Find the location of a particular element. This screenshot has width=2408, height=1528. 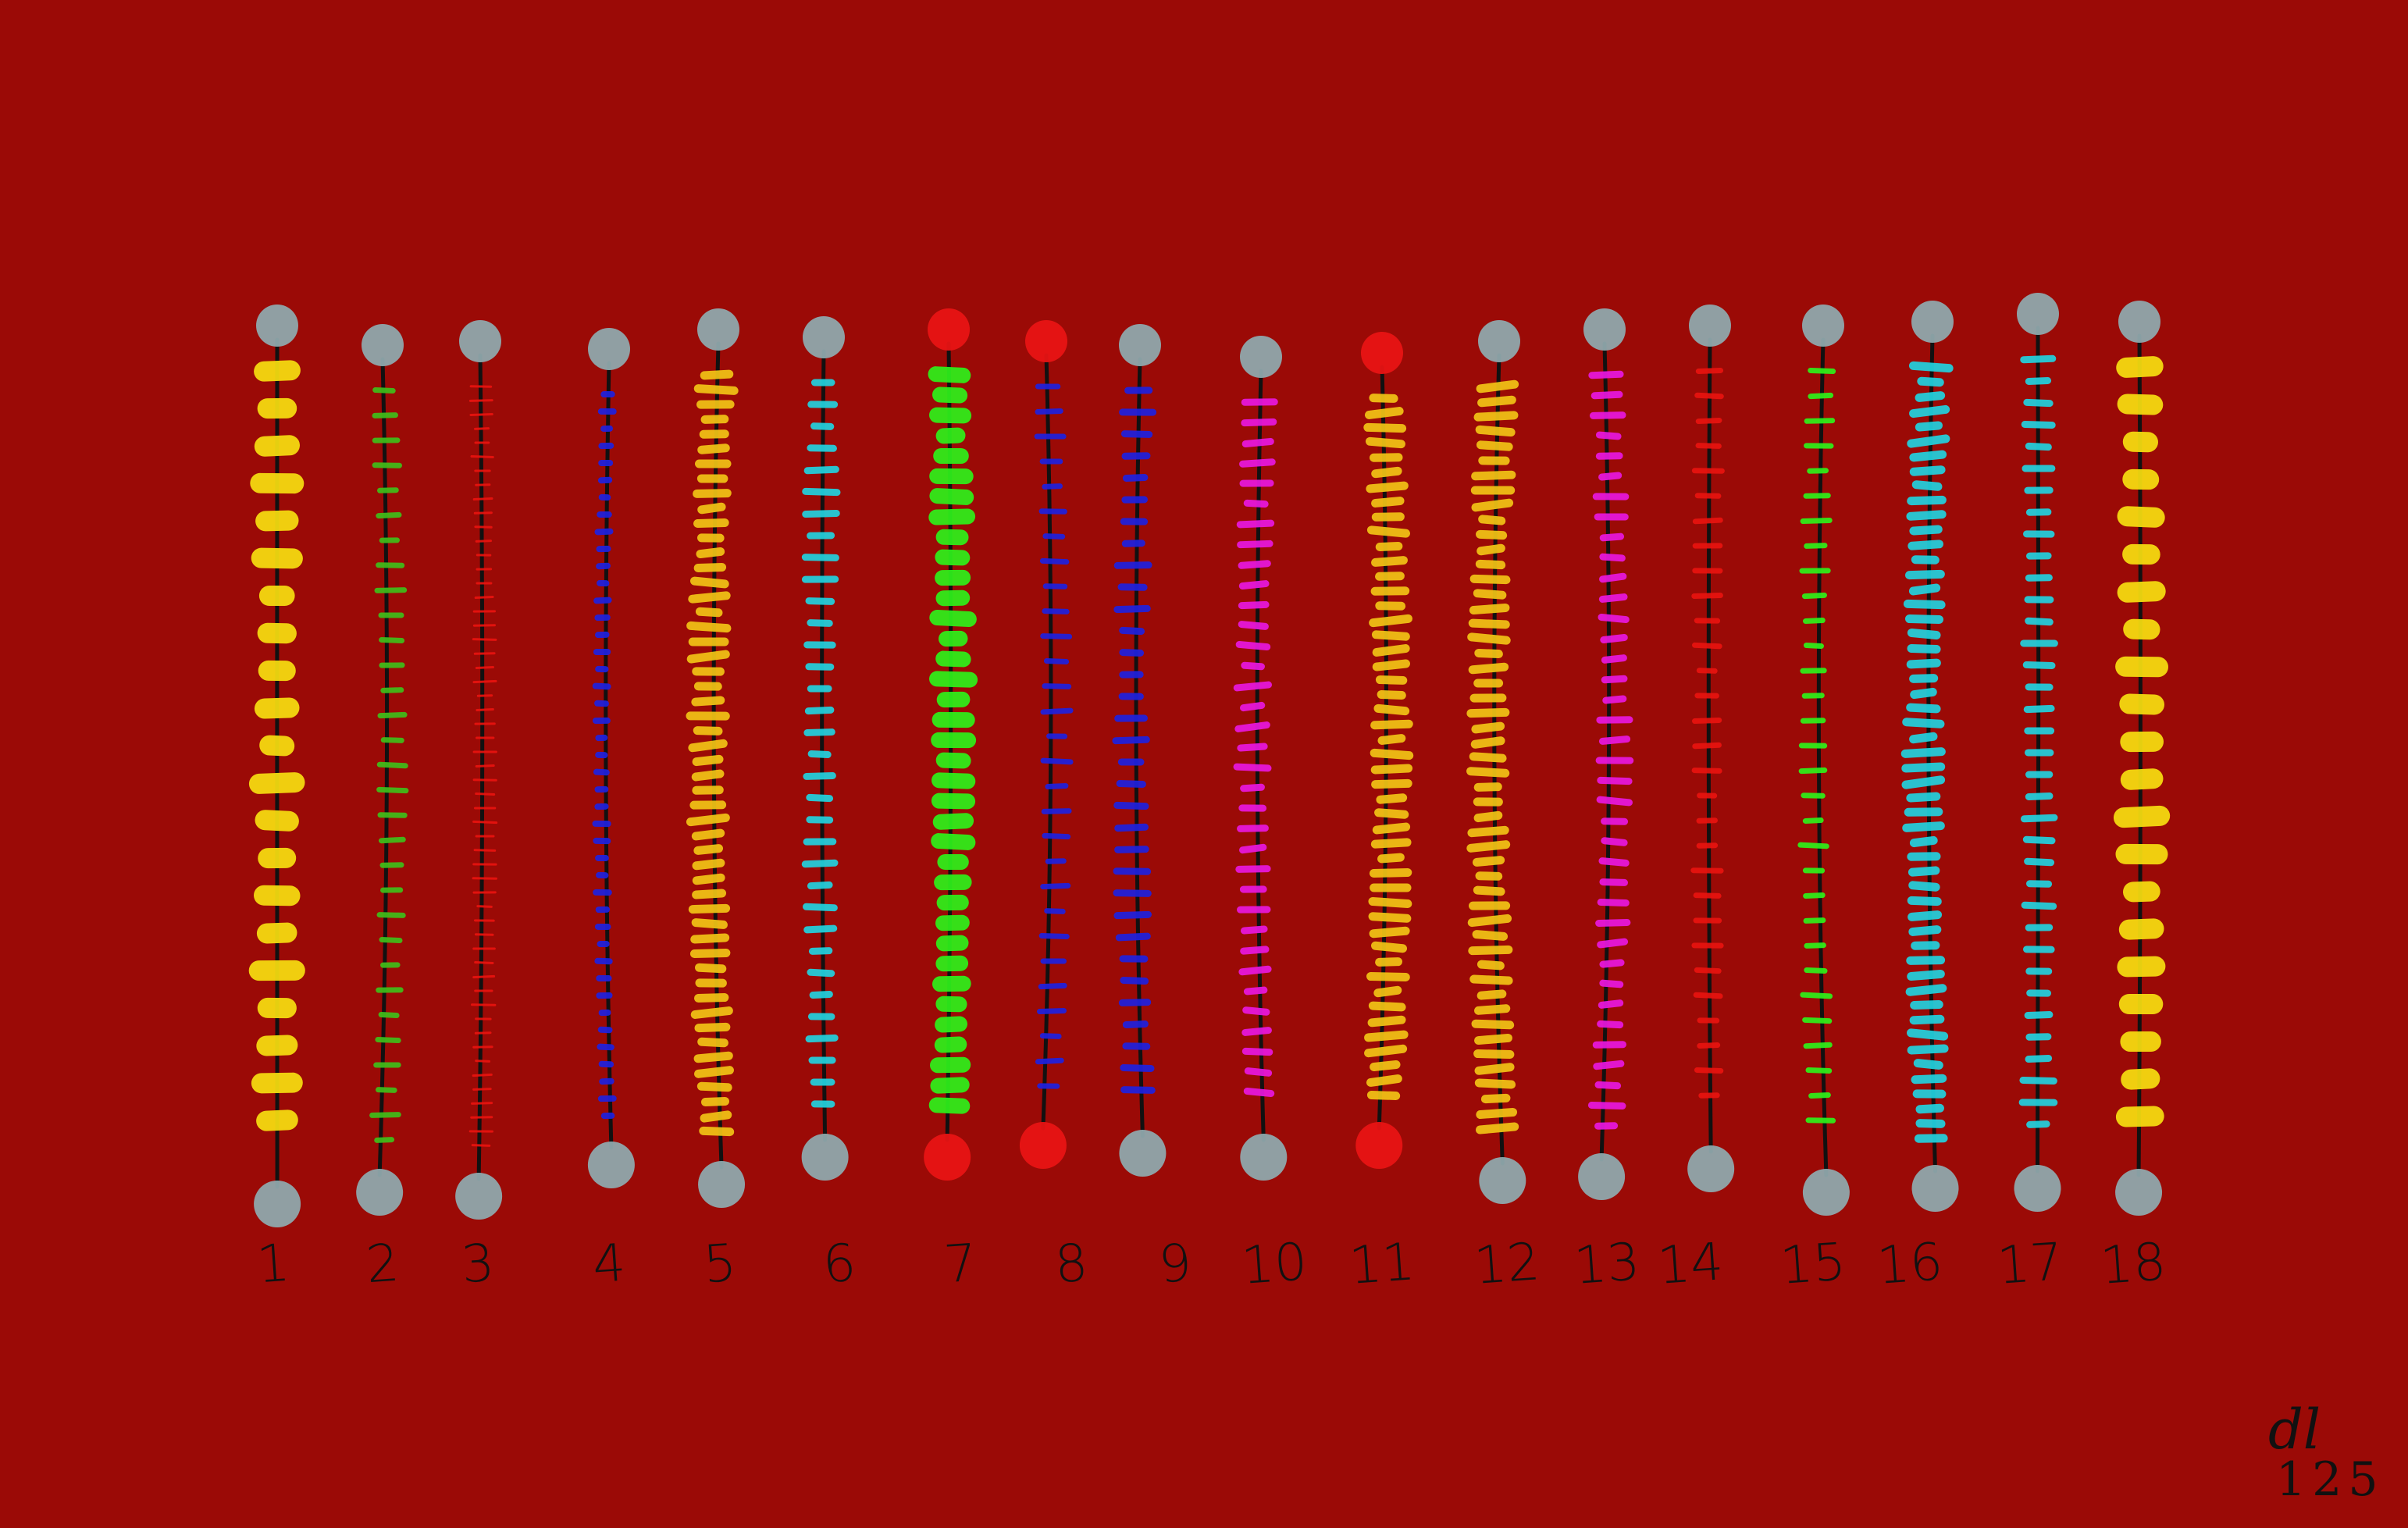

strand-number-9: 9 is located at coordinates (1175, 1263).